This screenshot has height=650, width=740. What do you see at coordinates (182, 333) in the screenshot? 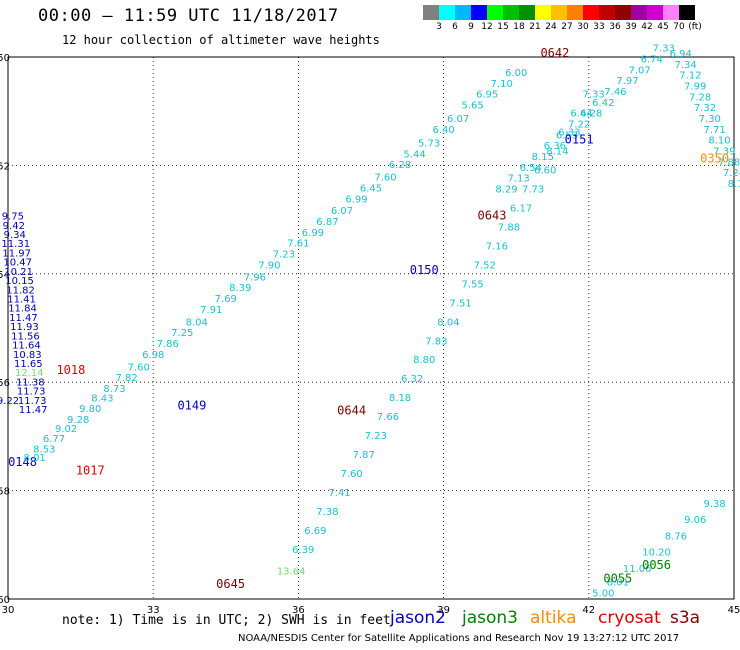
I see `wave-height-value: 7.25` at bounding box center [182, 333].